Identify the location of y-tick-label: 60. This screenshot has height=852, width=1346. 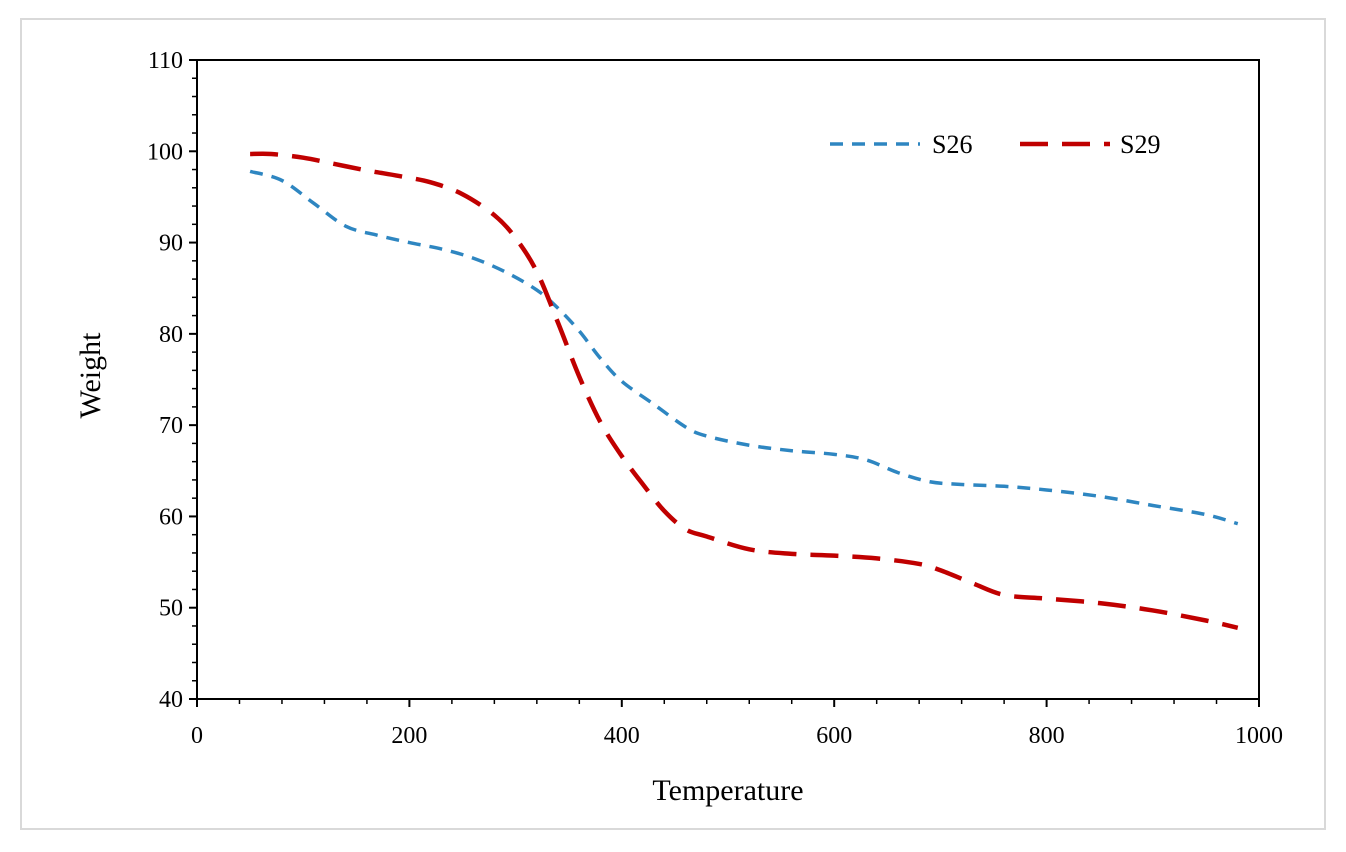
(171, 517).